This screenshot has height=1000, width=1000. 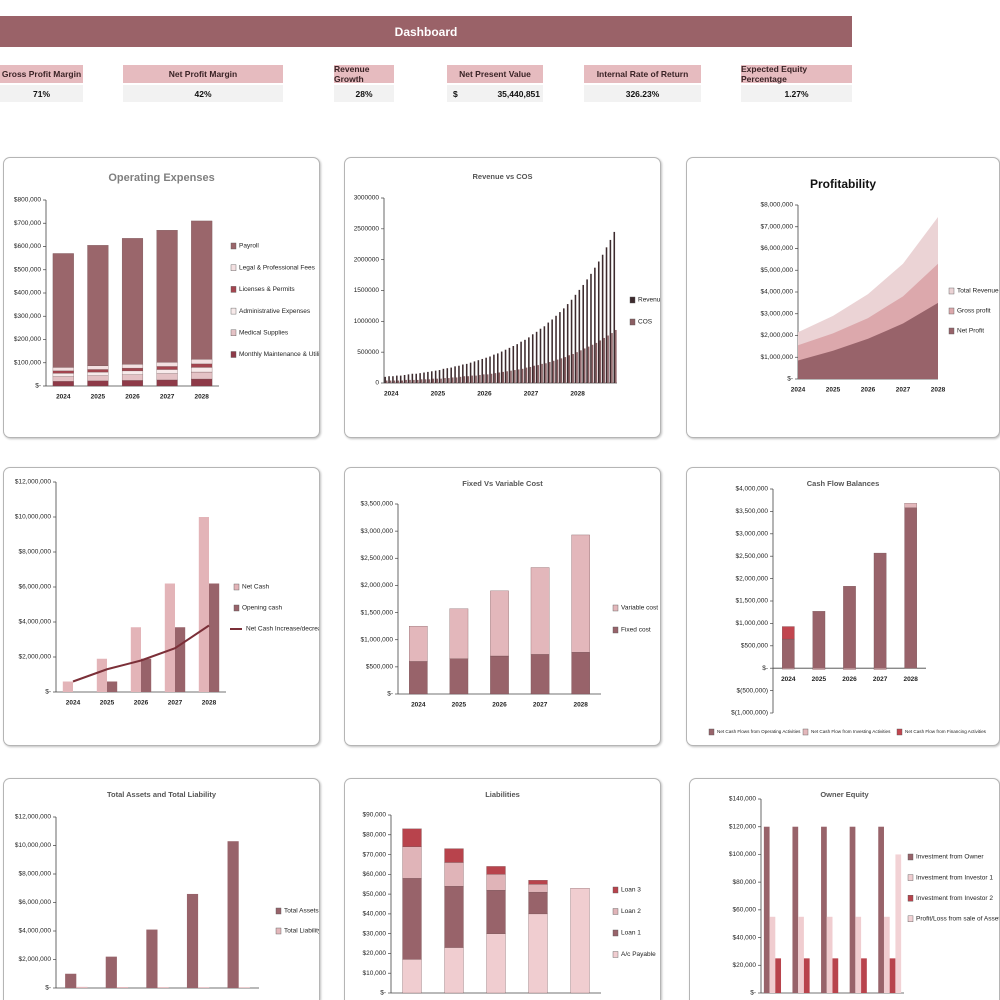 I want to click on legend-label: Fixed cost, so click(x=636, y=630).